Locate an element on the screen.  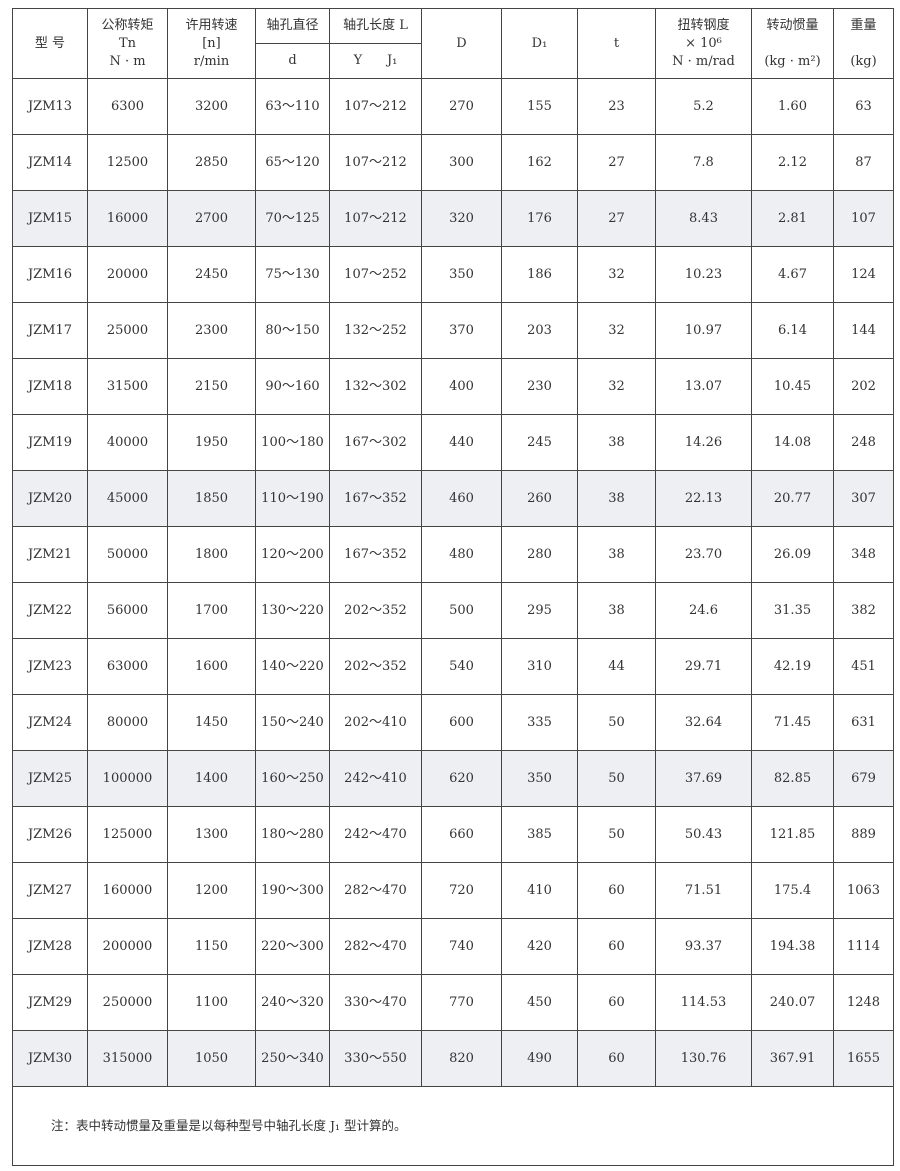
cell-D: 320 is located at coordinates (461, 218).